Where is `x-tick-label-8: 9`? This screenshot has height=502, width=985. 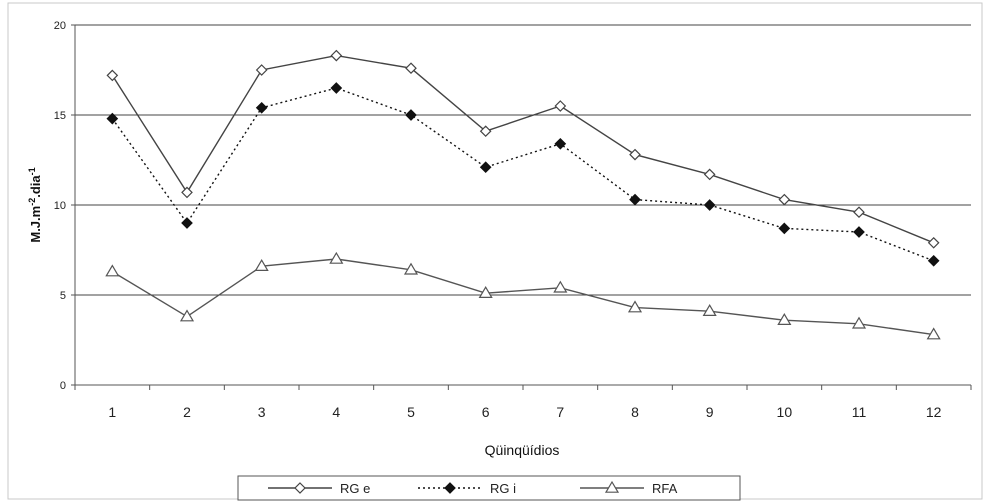
x-tick-label-8: 9 is located at coordinates (710, 412).